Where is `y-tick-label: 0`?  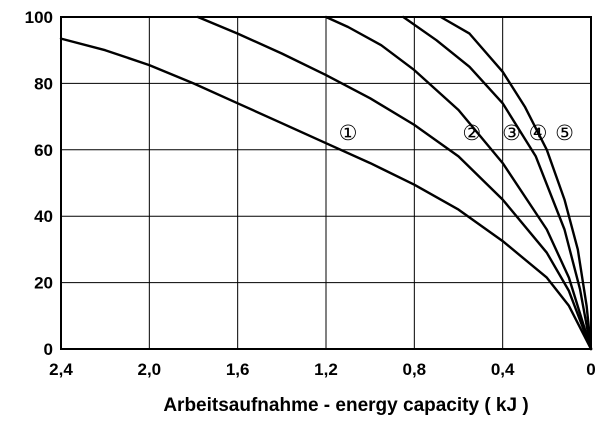 y-tick-label: 0 is located at coordinates (48, 349).